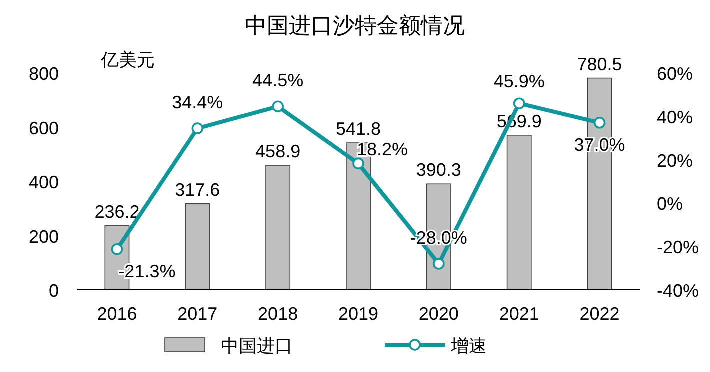  Describe the element at coordinates (678, 248) in the screenshot. I see `y2-tick-label: -20%` at that location.